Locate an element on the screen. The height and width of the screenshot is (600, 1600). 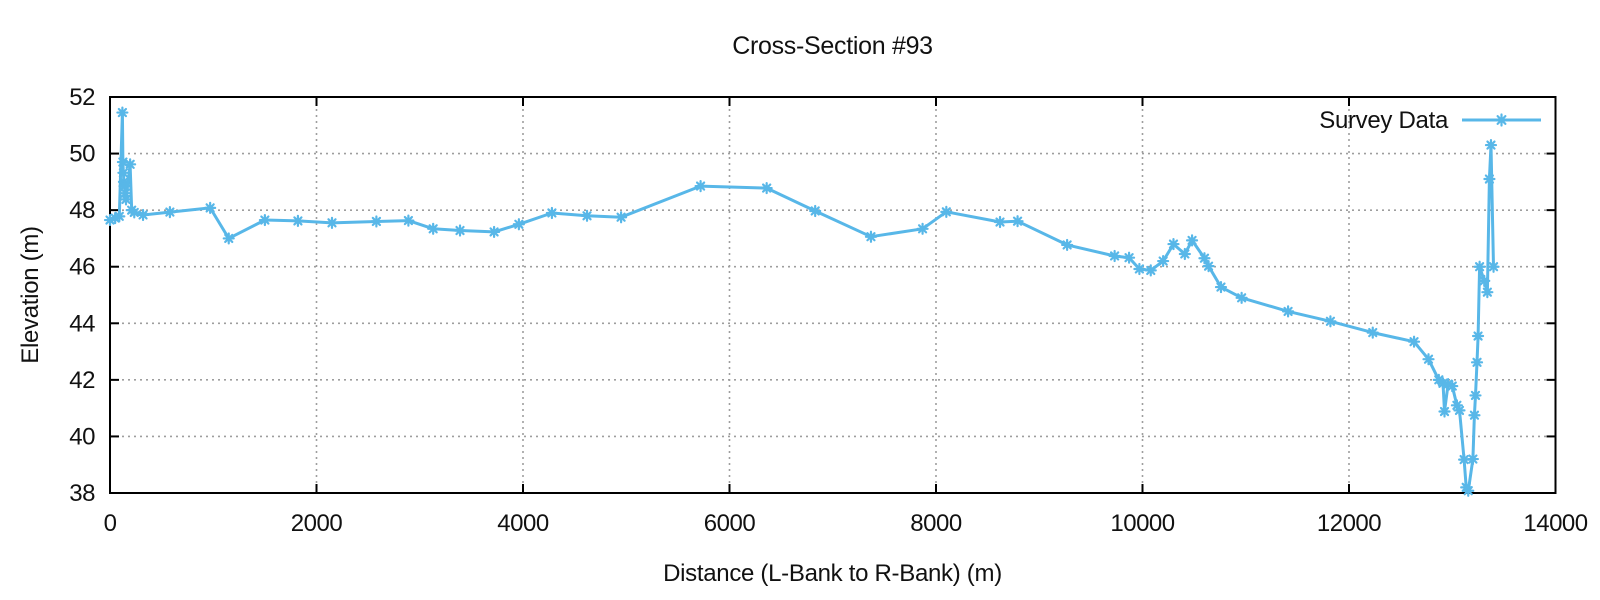
x-tick-label: 12000 is located at coordinates (1349, 523).